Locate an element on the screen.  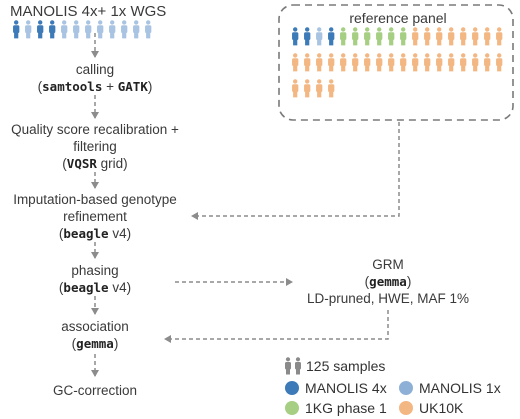
tool-gemma-grm: gemma is located at coordinates (388, 281).